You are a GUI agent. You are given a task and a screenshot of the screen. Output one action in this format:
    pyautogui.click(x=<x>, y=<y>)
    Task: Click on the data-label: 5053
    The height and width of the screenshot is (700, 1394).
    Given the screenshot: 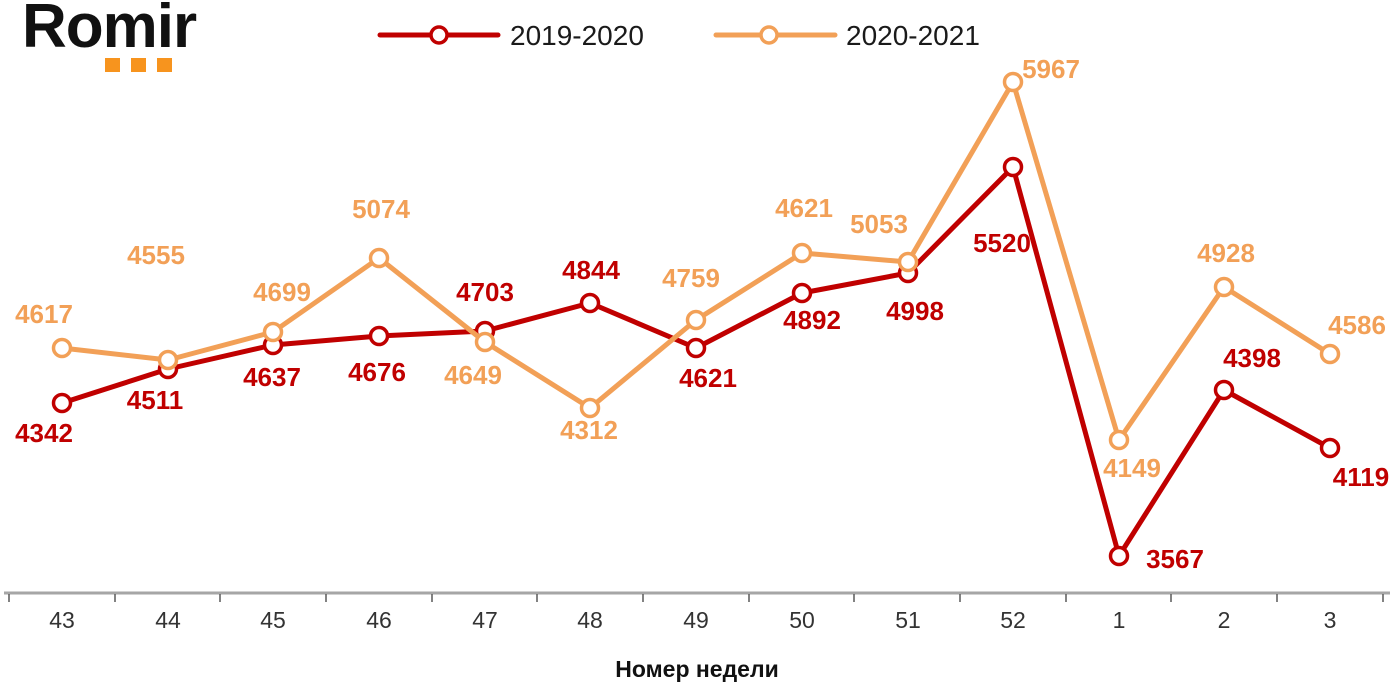 What is the action you would take?
    pyautogui.click(x=879, y=224)
    